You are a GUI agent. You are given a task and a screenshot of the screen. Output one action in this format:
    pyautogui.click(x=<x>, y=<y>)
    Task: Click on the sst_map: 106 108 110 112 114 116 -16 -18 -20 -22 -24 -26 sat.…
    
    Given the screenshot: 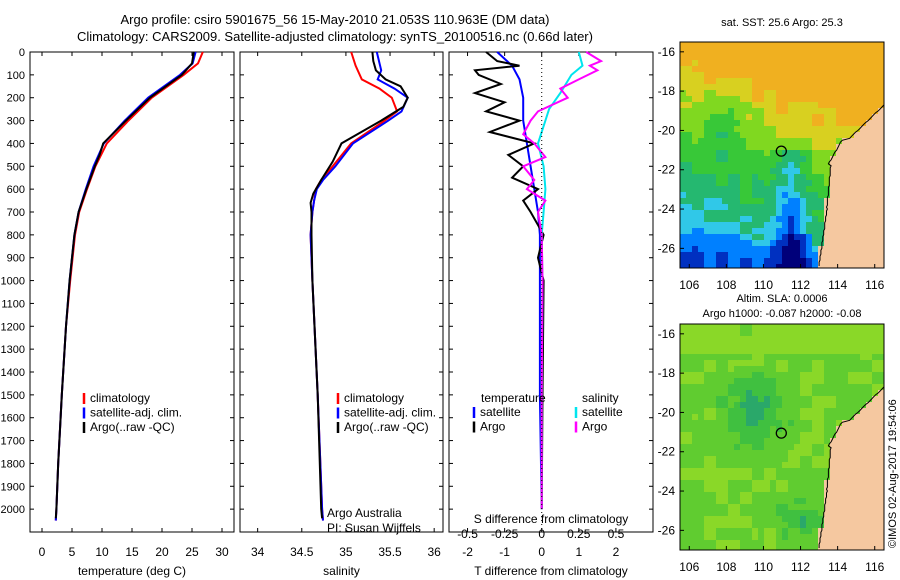 What is the action you would take?
    pyautogui.click(x=771, y=154)
    